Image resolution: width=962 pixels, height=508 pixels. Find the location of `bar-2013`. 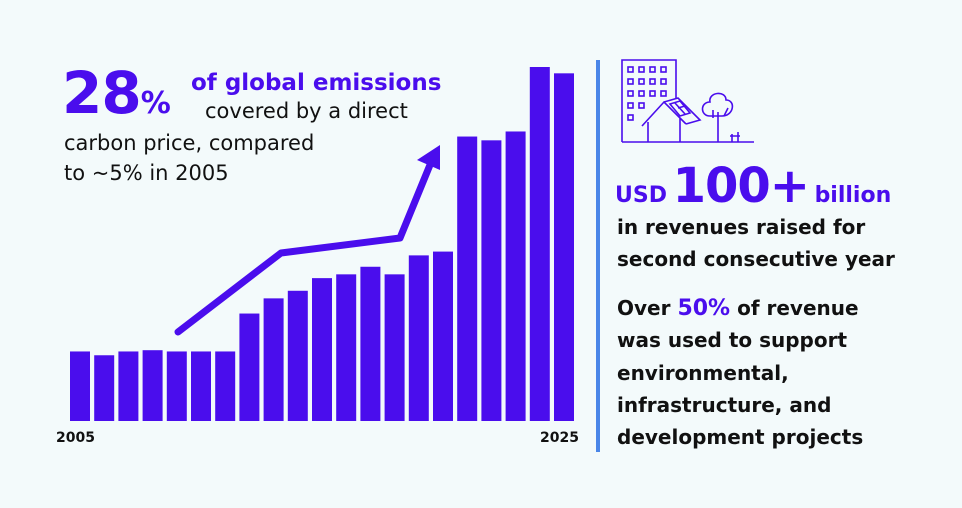

bar-2013 is located at coordinates (273, 359).